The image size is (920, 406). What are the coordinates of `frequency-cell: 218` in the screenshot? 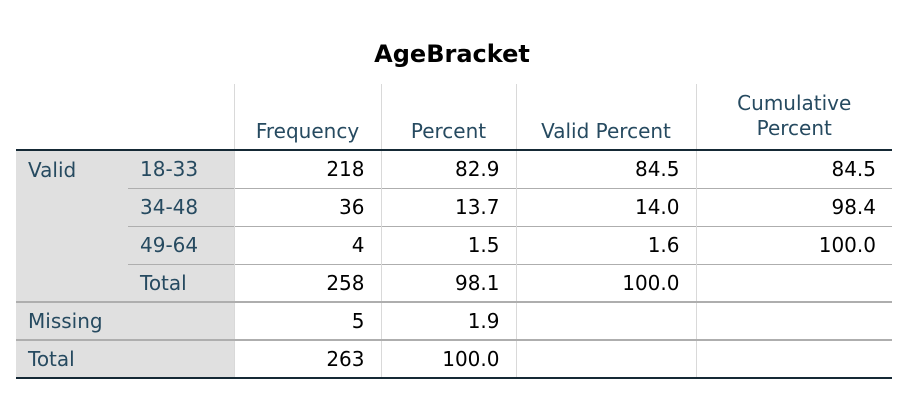 It's located at (307, 169).